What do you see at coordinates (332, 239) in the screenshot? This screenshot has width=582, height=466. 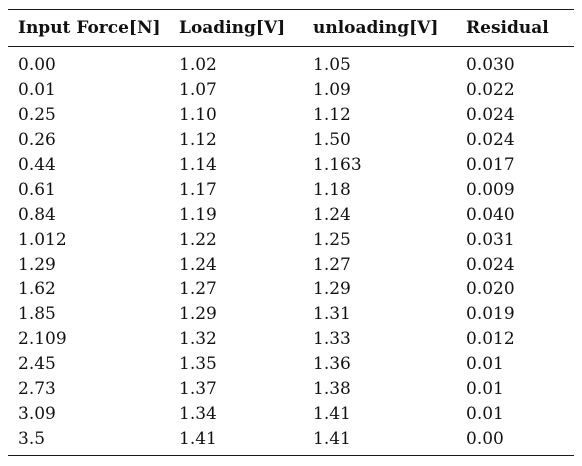 I see `cell-unloading: 1.25` at bounding box center [332, 239].